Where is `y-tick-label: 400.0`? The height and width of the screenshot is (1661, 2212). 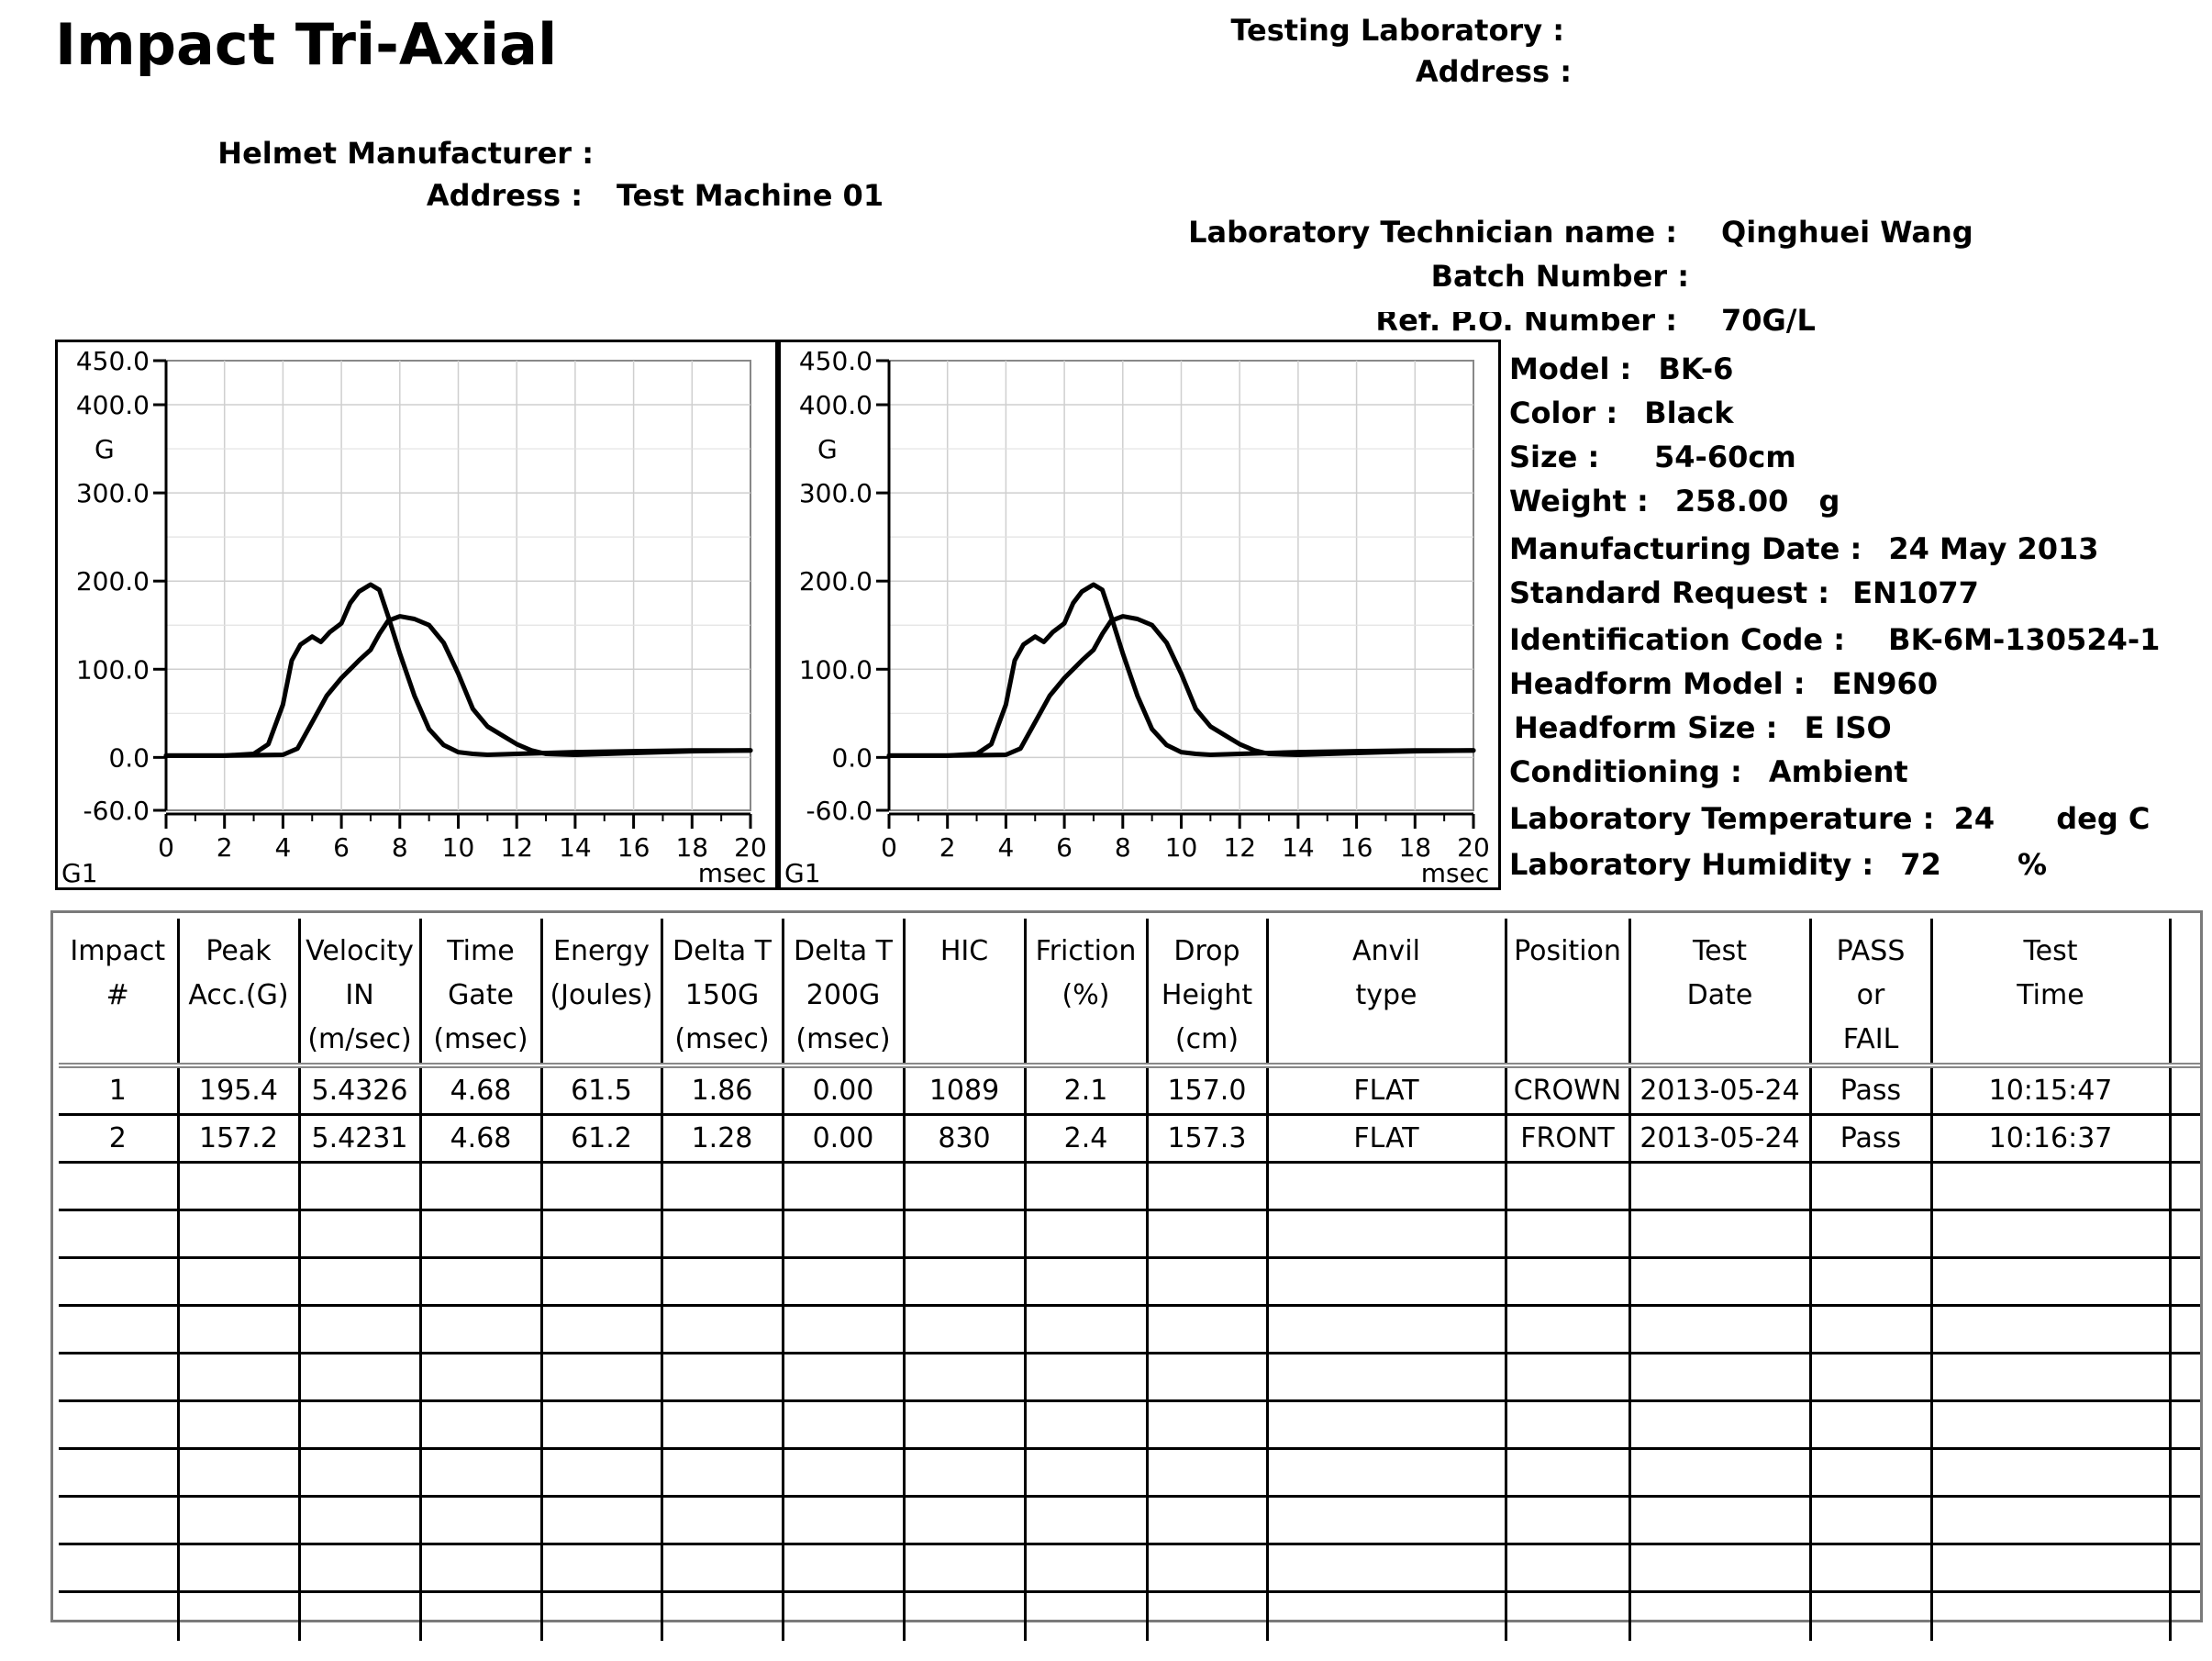
y-tick-label: 400.0 is located at coordinates (836, 405).